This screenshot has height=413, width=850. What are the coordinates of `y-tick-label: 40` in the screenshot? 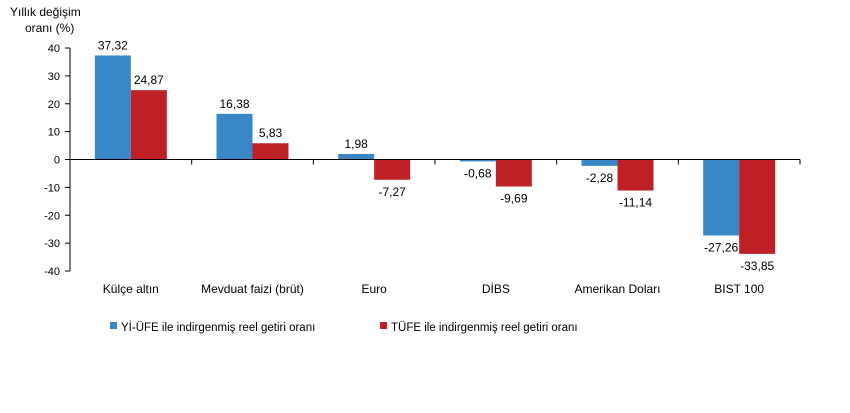 It's located at (54, 49).